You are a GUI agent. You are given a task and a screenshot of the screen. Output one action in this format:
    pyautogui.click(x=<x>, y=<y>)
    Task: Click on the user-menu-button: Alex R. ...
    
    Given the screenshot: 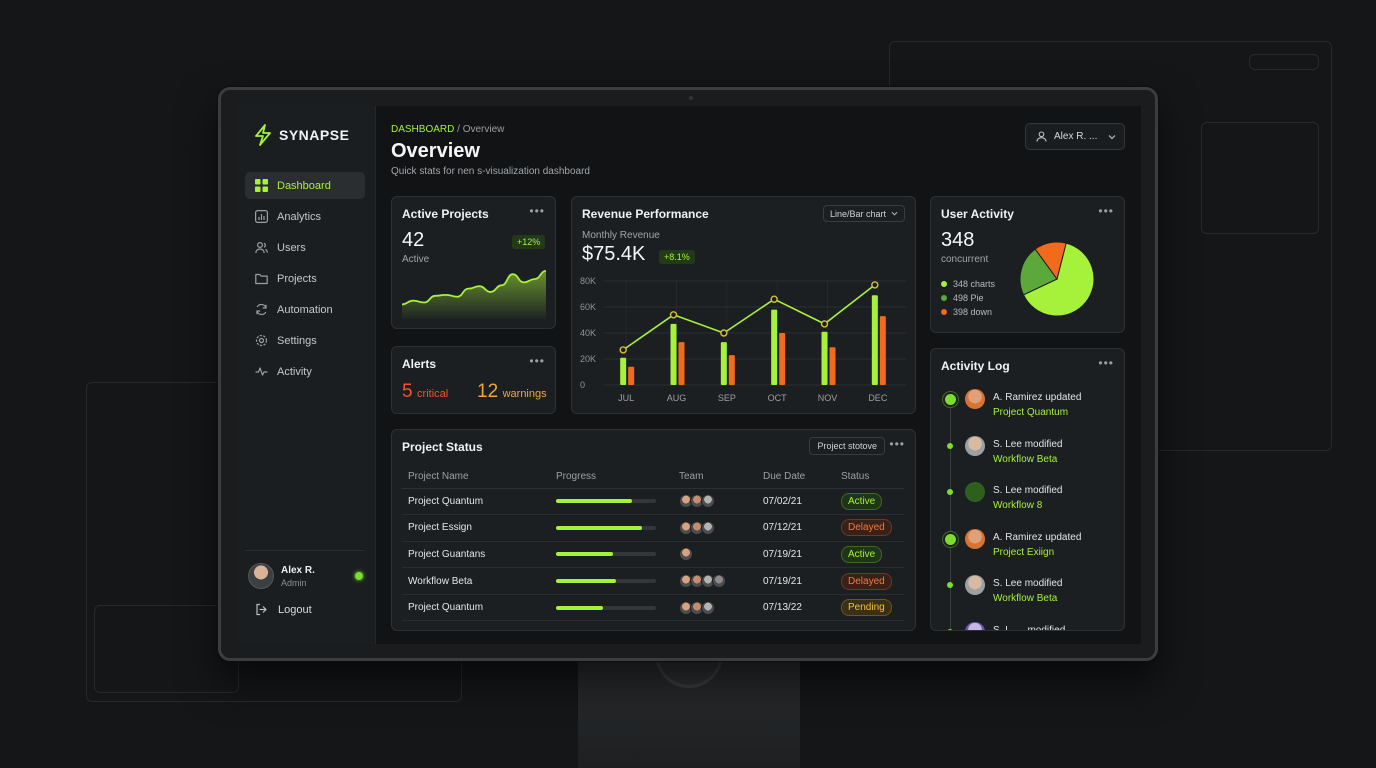 What is the action you would take?
    pyautogui.click(x=1075, y=136)
    